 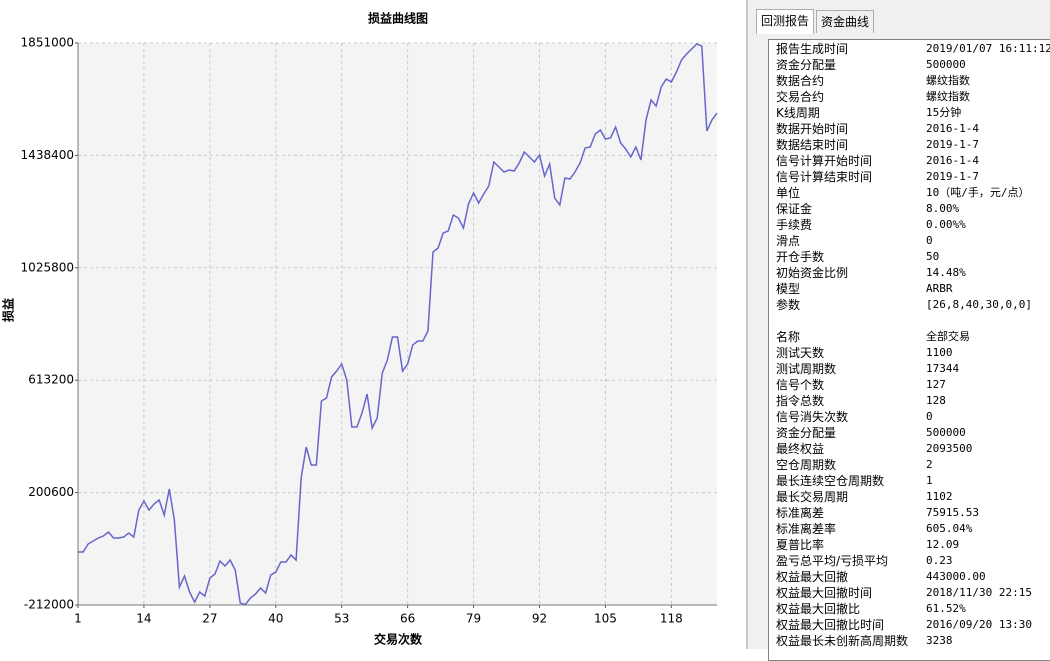 I want to click on report-label: 权益最长未创新高周期数, so click(x=842, y=641).